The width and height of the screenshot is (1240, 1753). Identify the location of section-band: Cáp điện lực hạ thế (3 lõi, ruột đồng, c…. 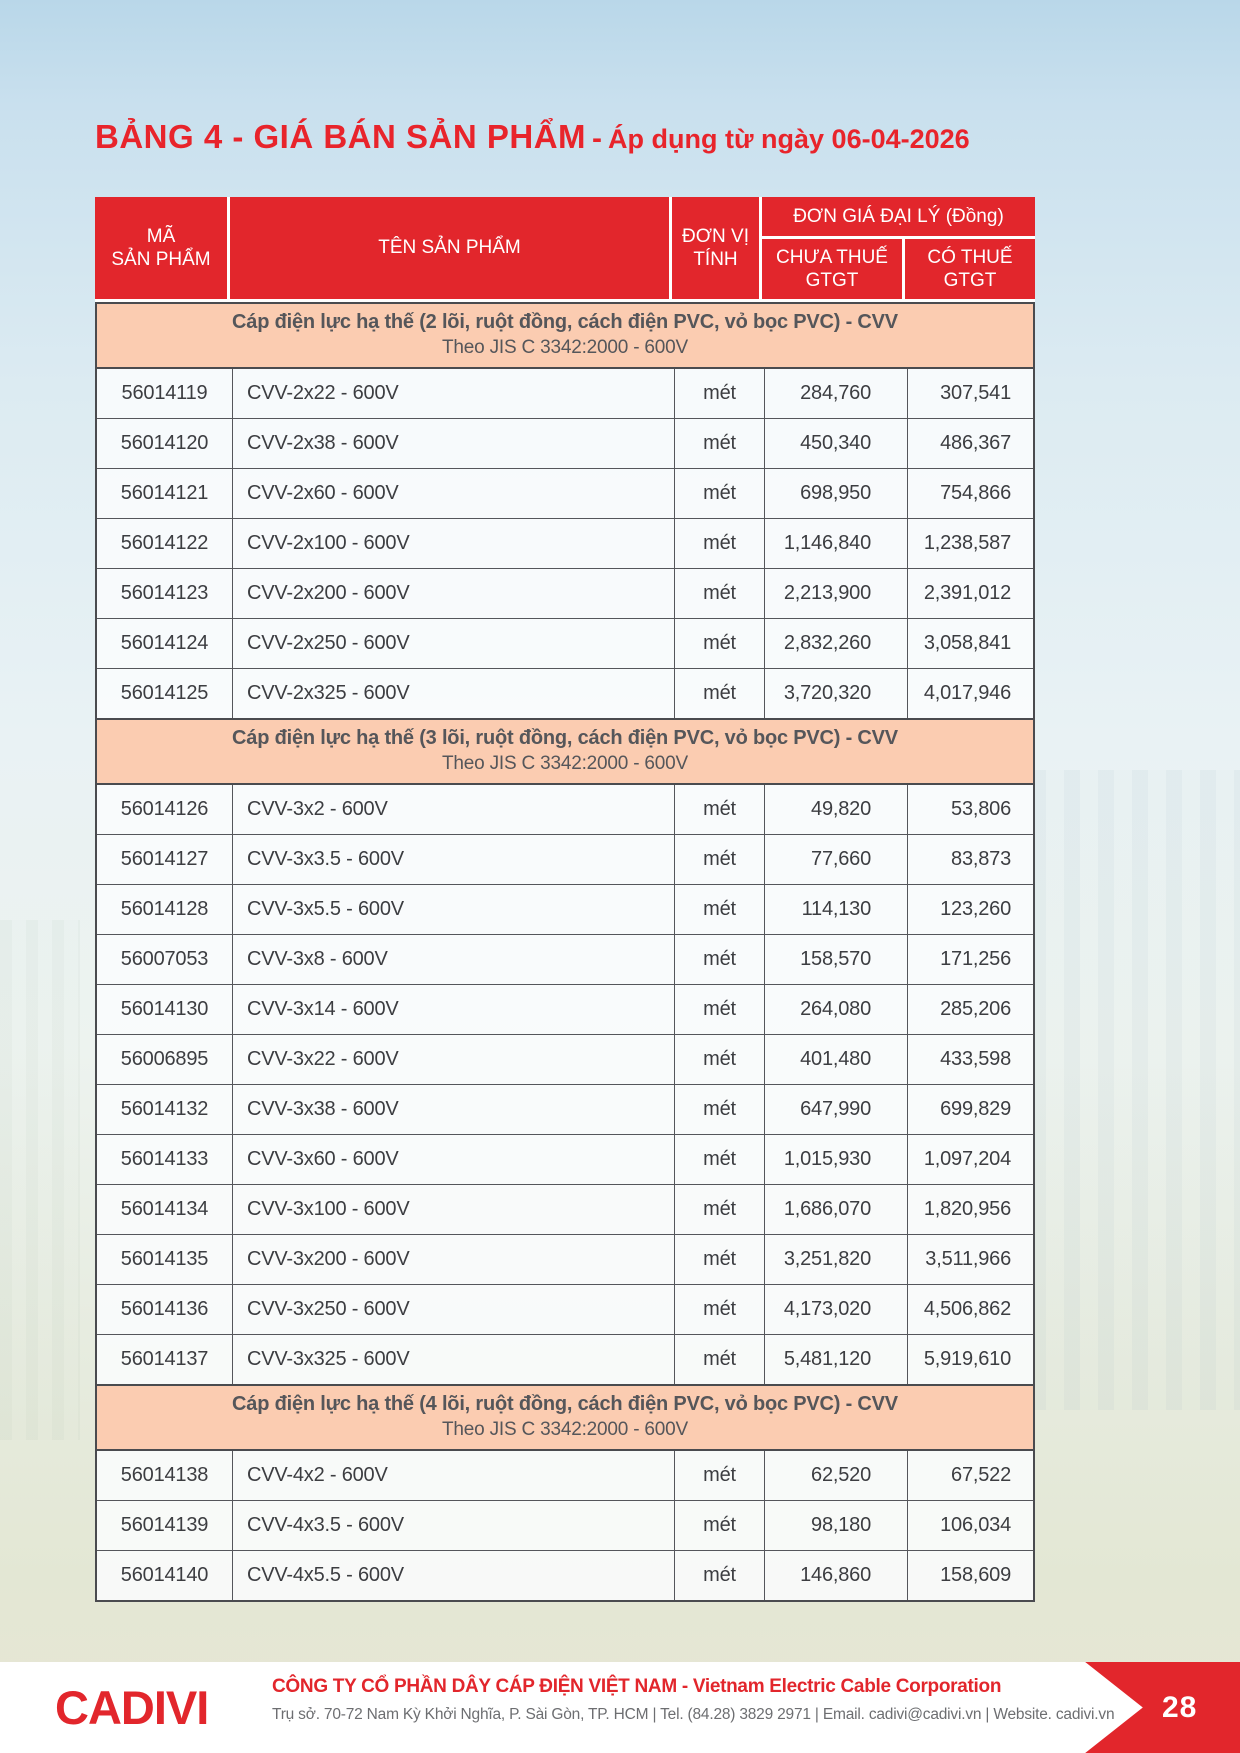
(565, 751).